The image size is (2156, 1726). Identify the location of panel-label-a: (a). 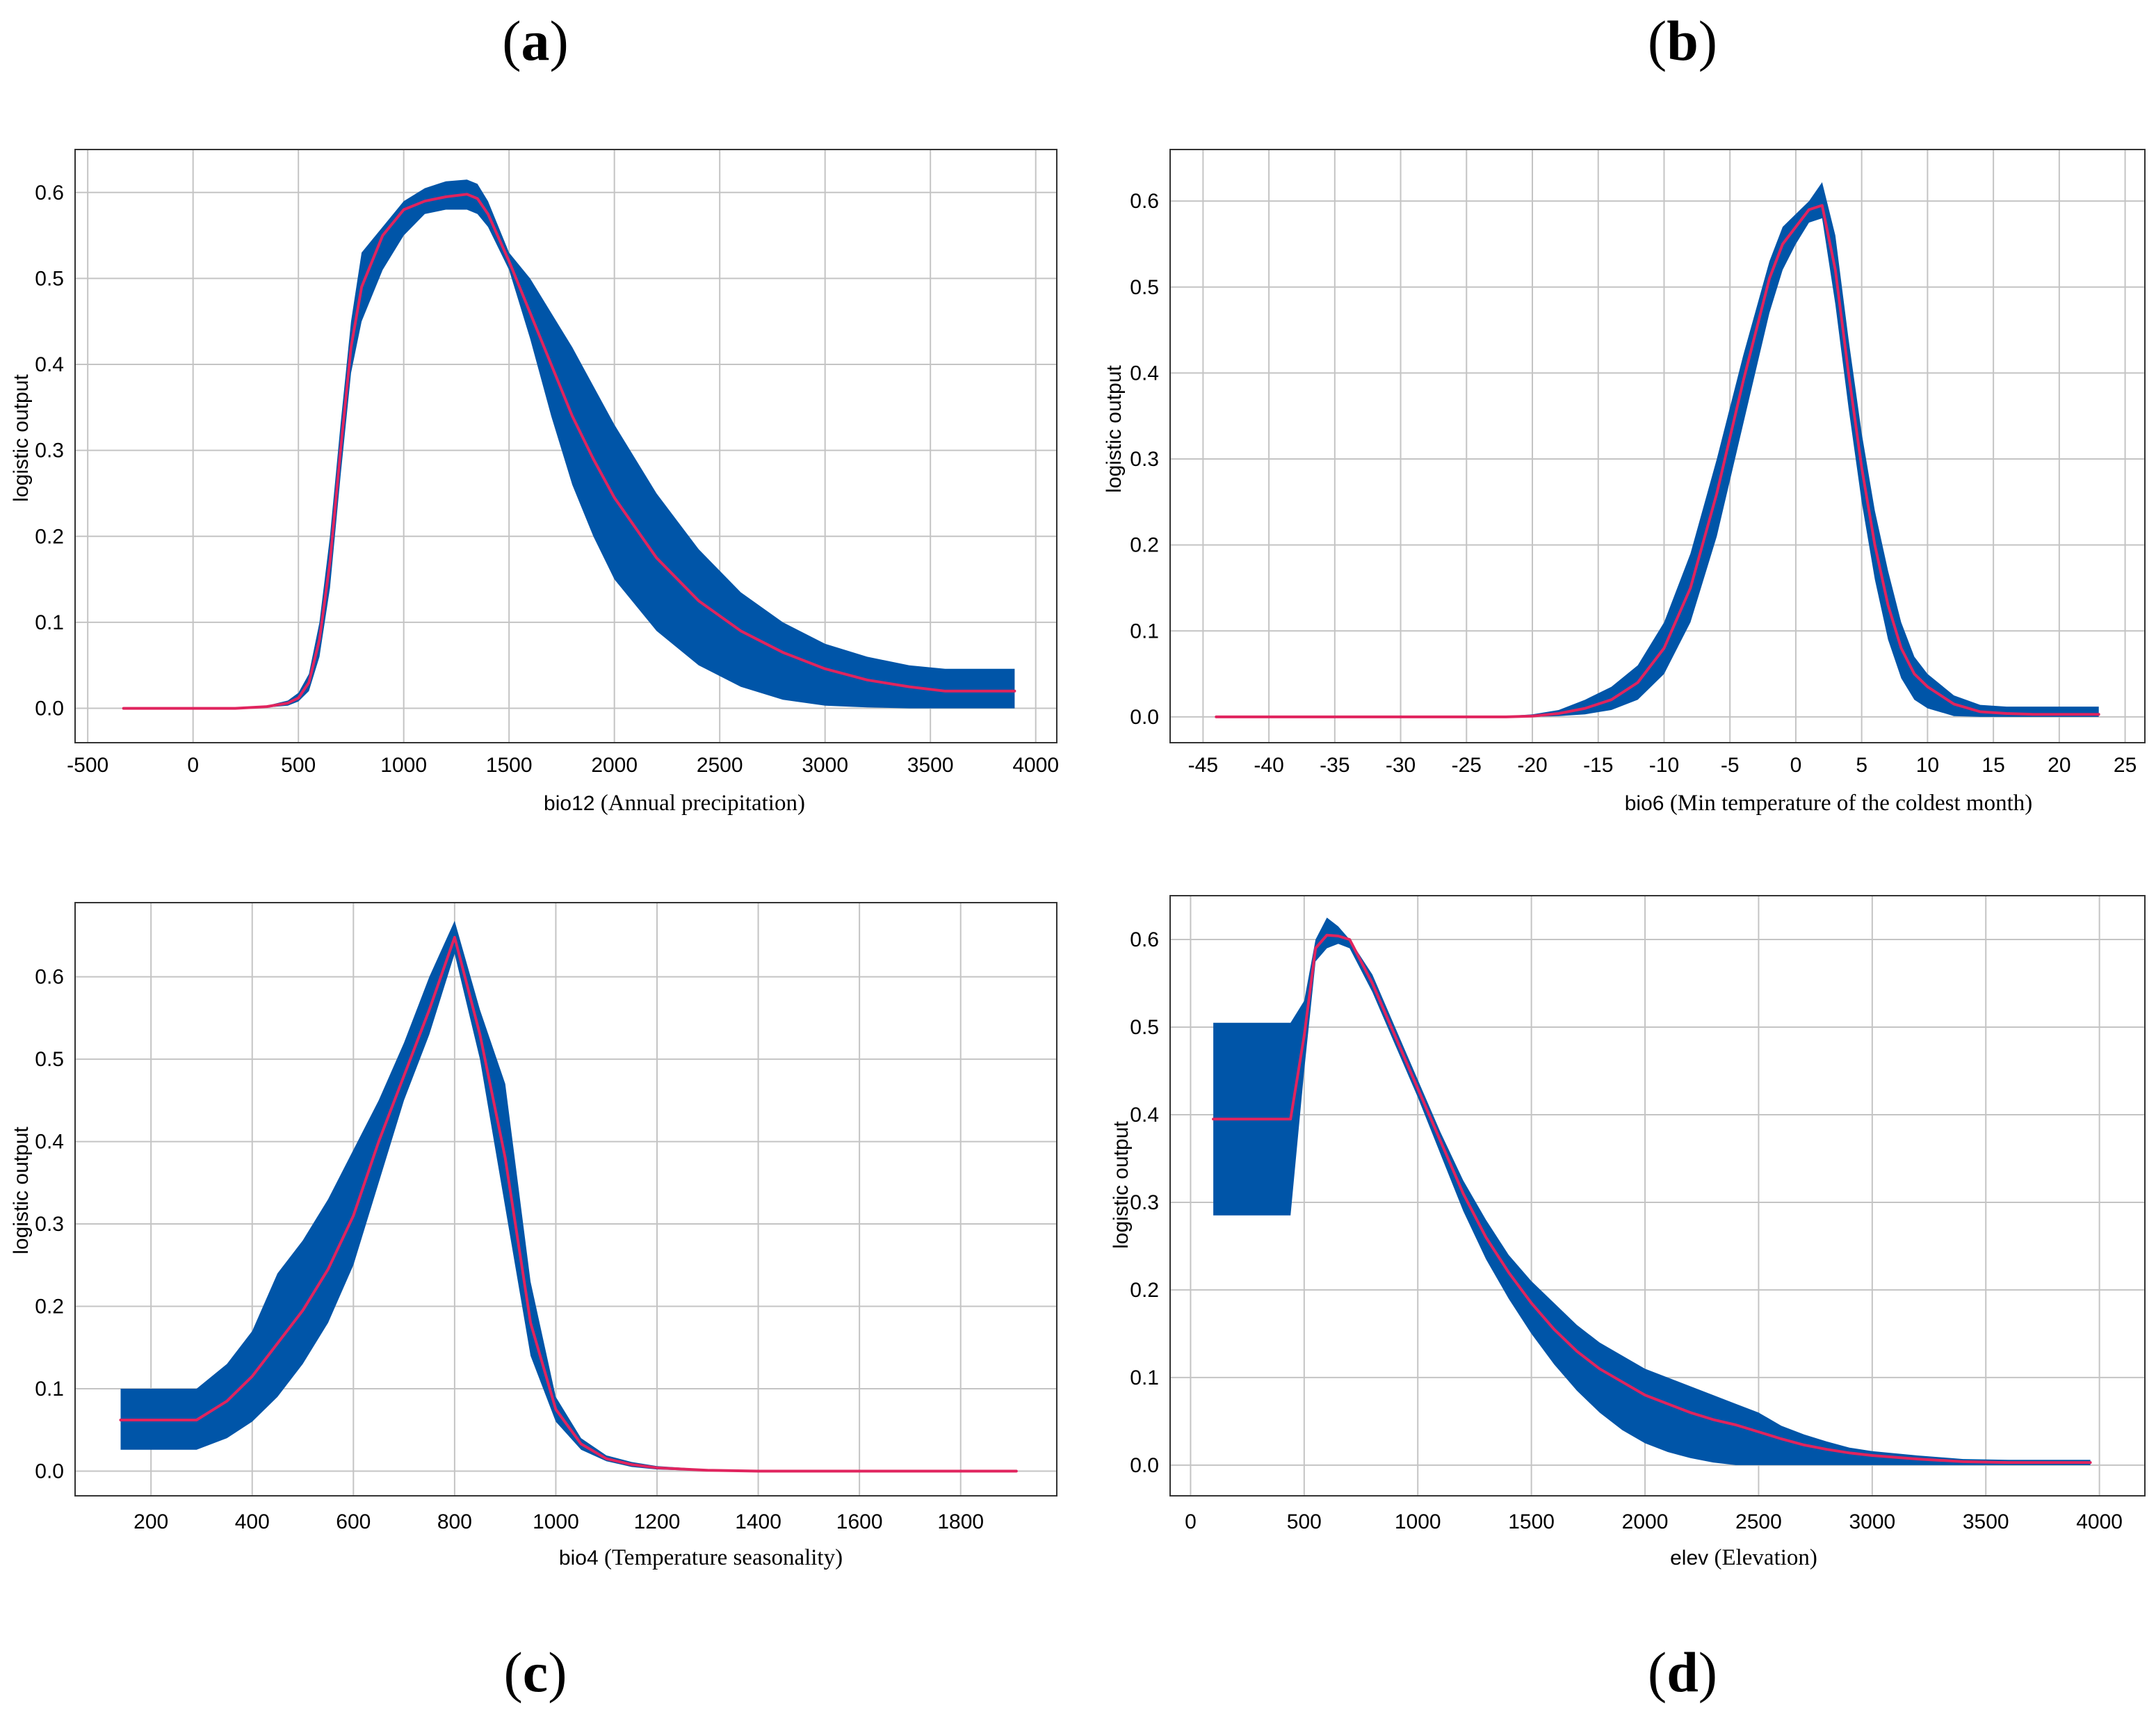
(535, 40).